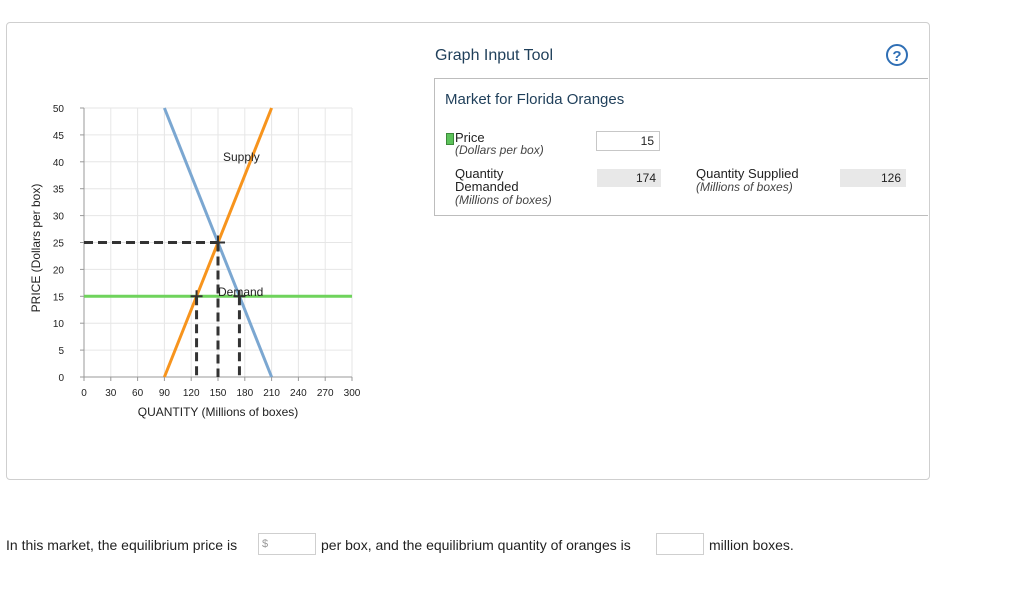 The height and width of the screenshot is (612, 1024). What do you see at coordinates (59, 324) in the screenshot?
I see `y-tick-label: 10` at bounding box center [59, 324].